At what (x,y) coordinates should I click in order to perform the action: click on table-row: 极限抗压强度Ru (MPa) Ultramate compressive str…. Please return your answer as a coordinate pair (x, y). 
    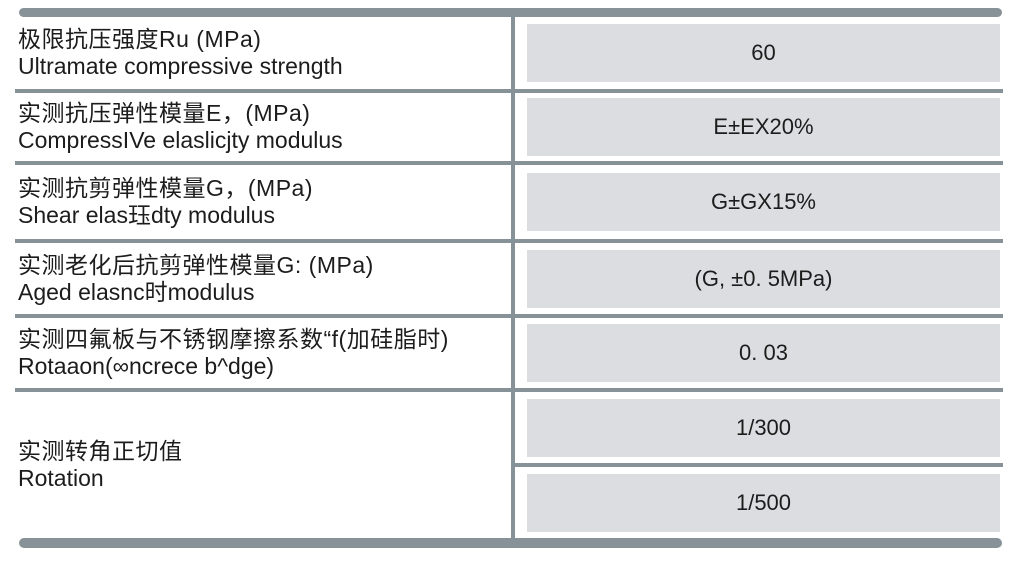
    Looking at the image, I should click on (509, 53).